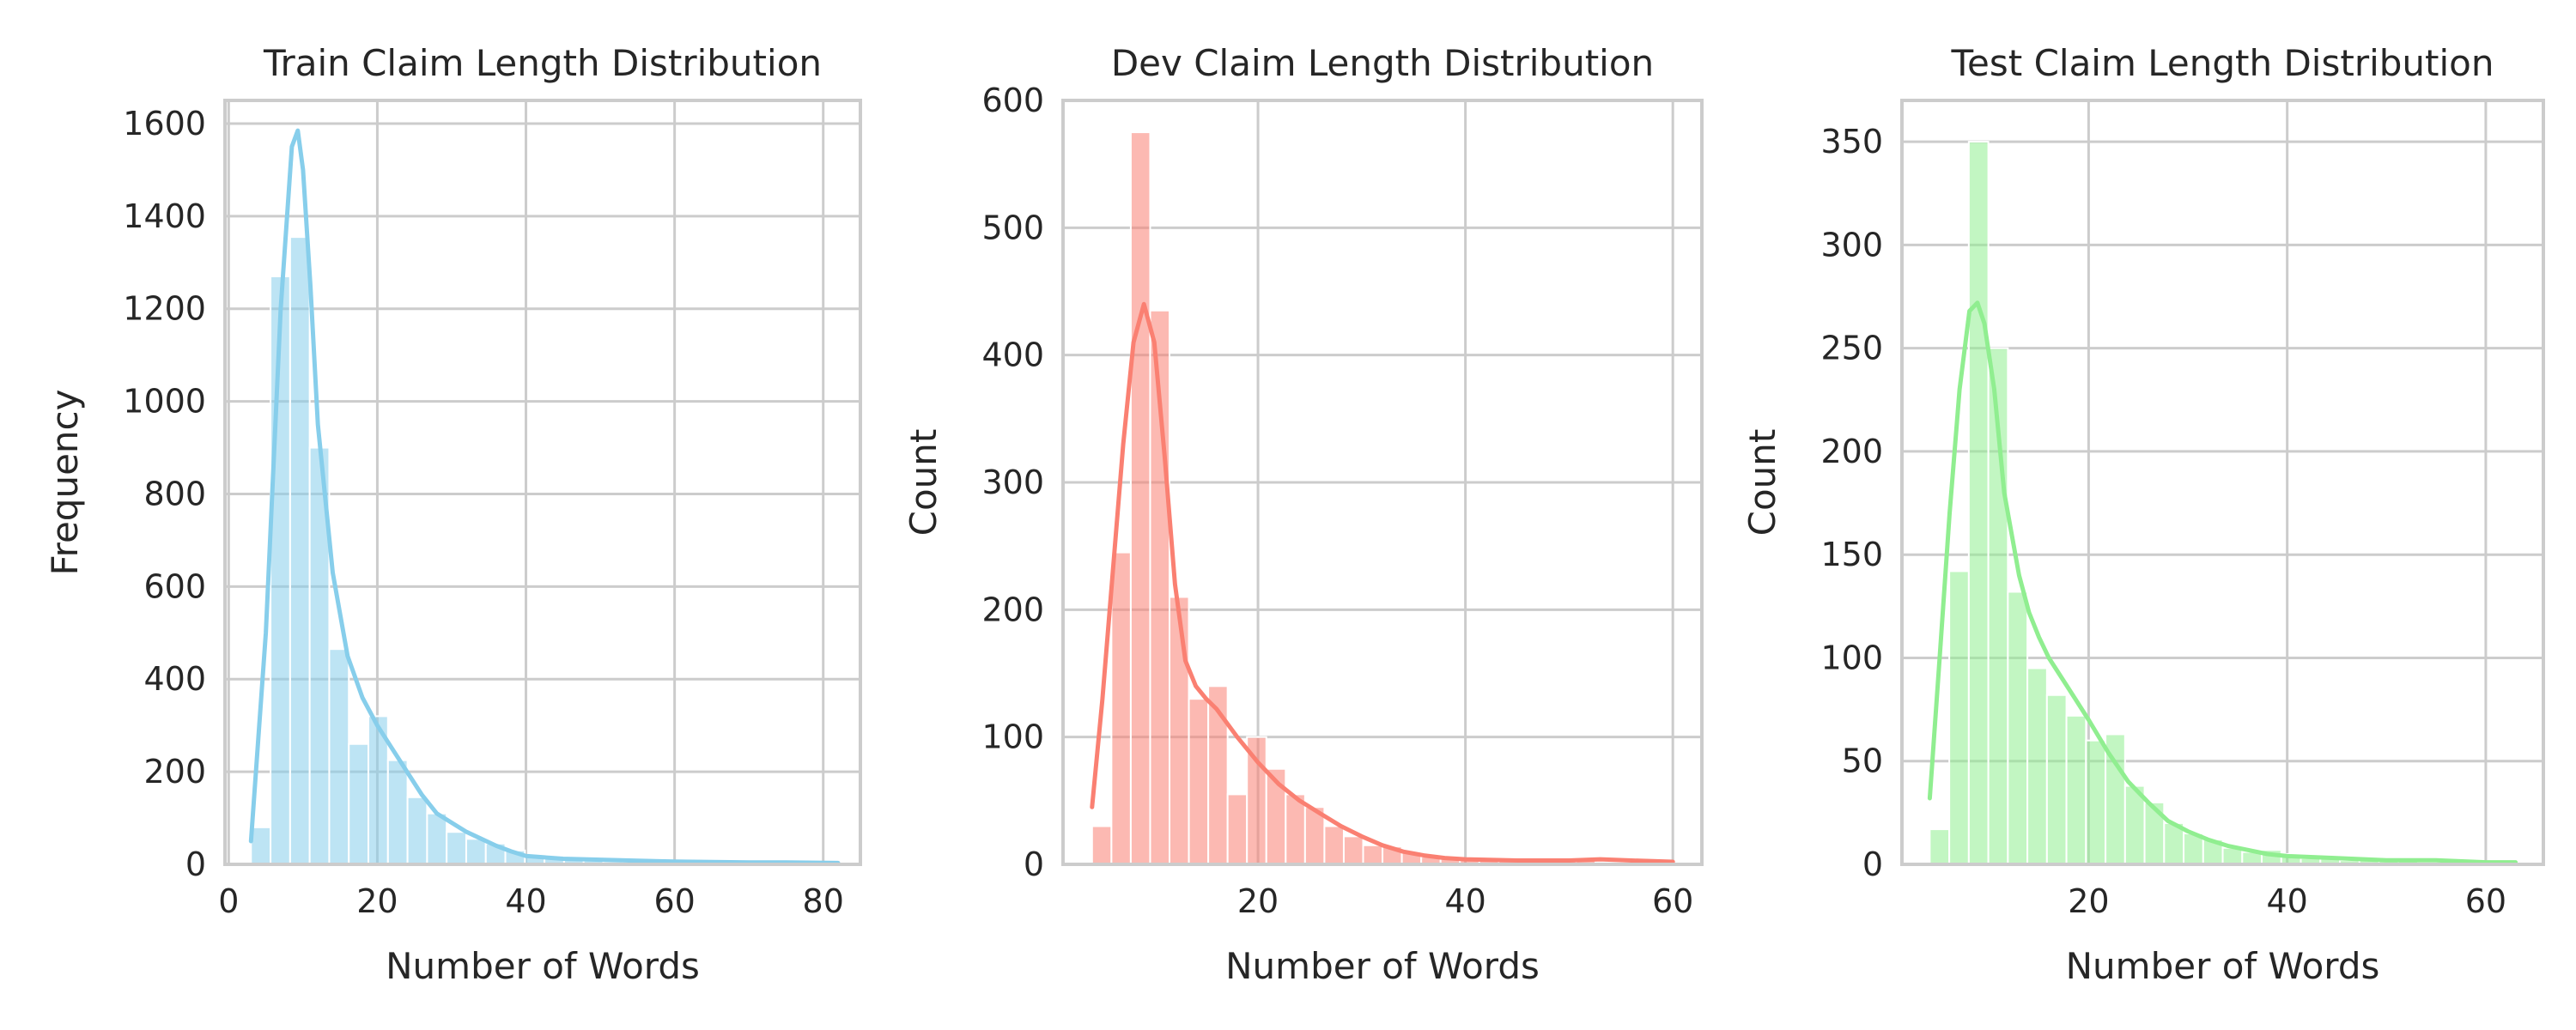 The height and width of the screenshot is (1030, 2576). What do you see at coordinates (2222, 63) in the screenshot?
I see `chart-title: Test Claim Length Distribution` at bounding box center [2222, 63].